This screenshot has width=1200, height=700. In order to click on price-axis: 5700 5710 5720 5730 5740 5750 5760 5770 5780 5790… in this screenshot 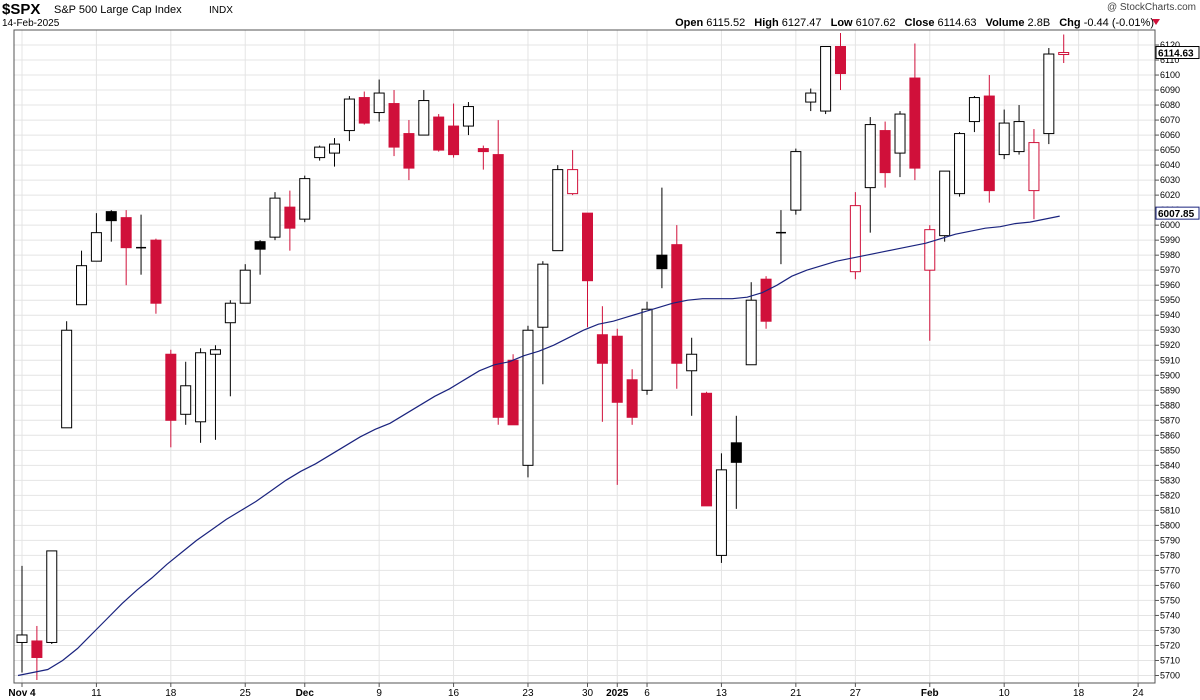, I will do `click(1167, 360)`.